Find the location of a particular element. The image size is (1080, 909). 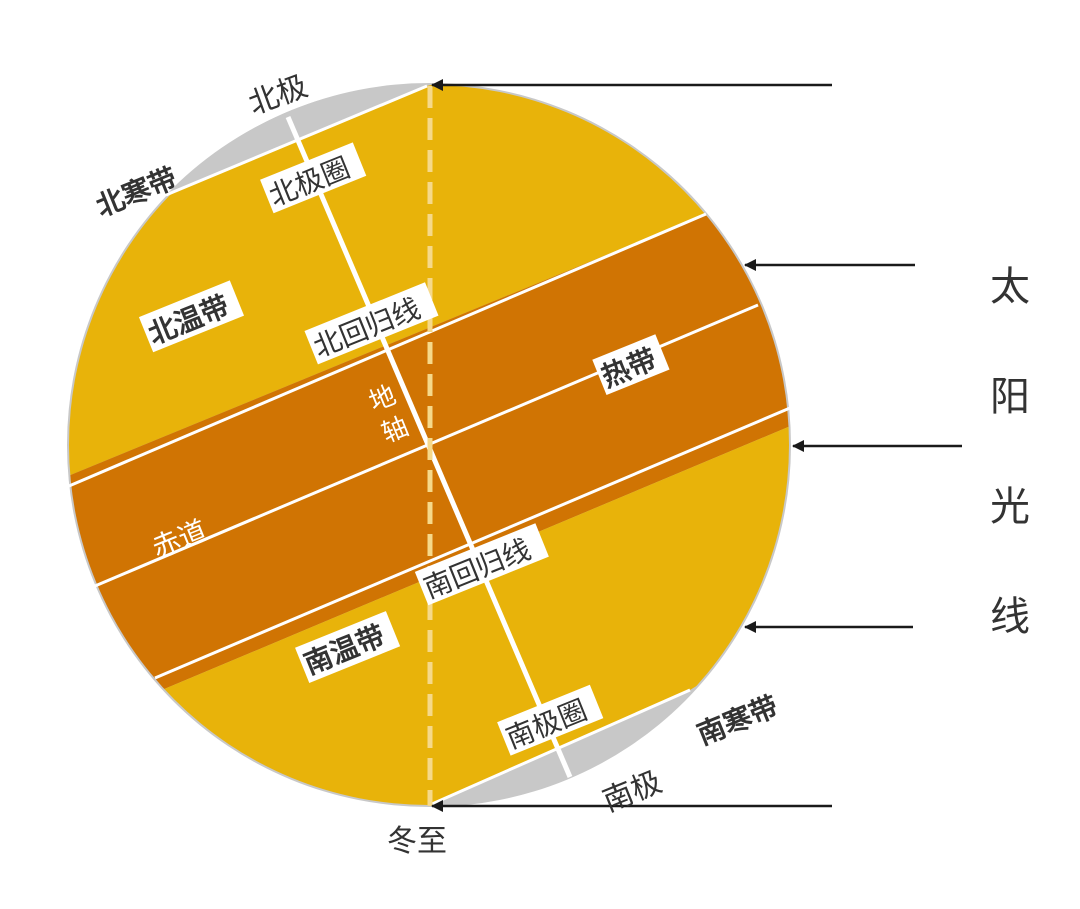

sunlight-char-3: 光 is located at coordinates (1010, 507).